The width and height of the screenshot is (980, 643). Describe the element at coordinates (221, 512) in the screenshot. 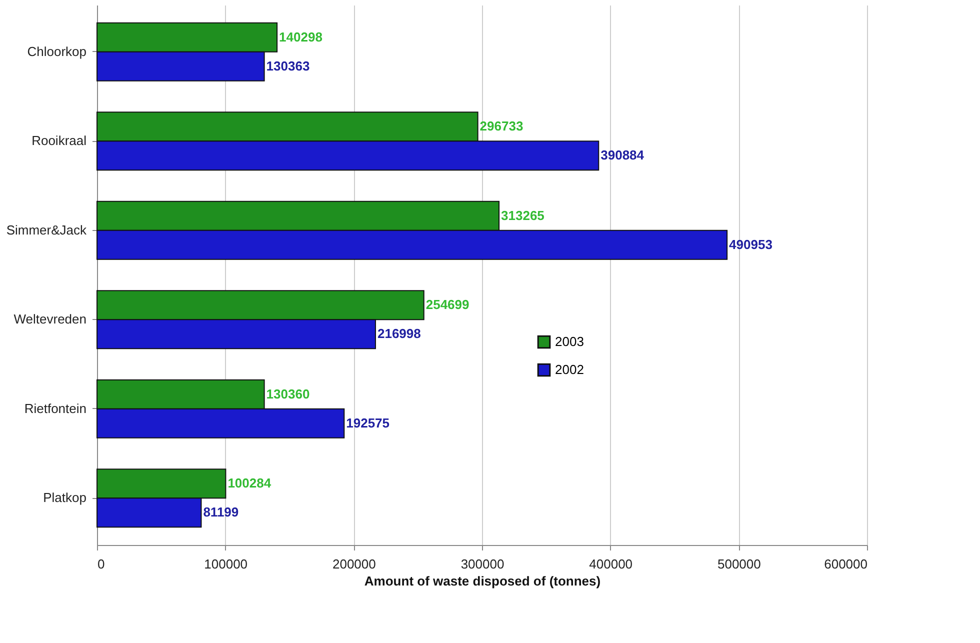

I see `data-label: 81199` at that location.